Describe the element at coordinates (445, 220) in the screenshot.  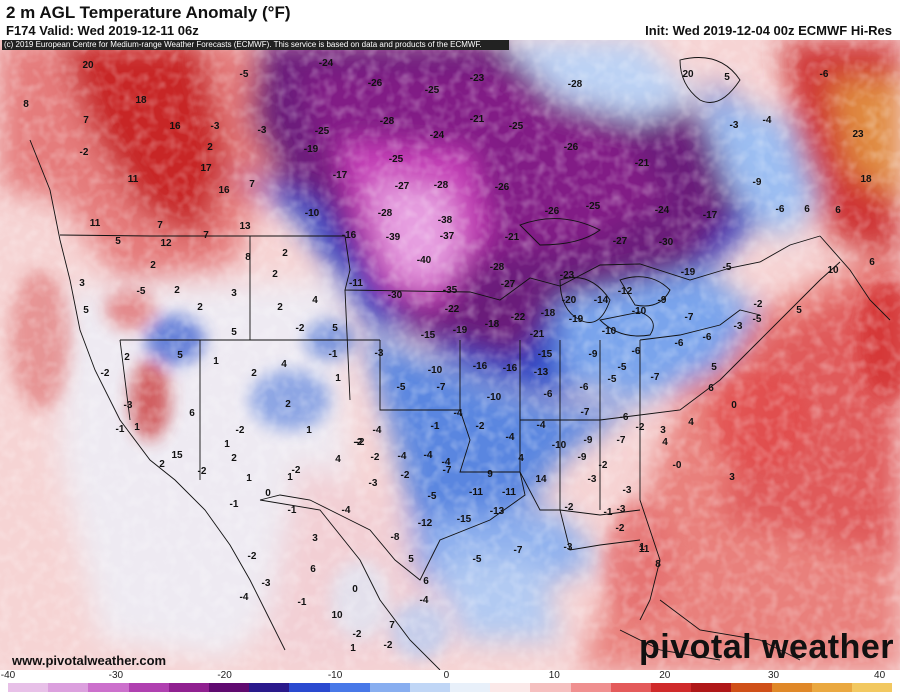
I see `anomaly-value-label: -38` at that location.